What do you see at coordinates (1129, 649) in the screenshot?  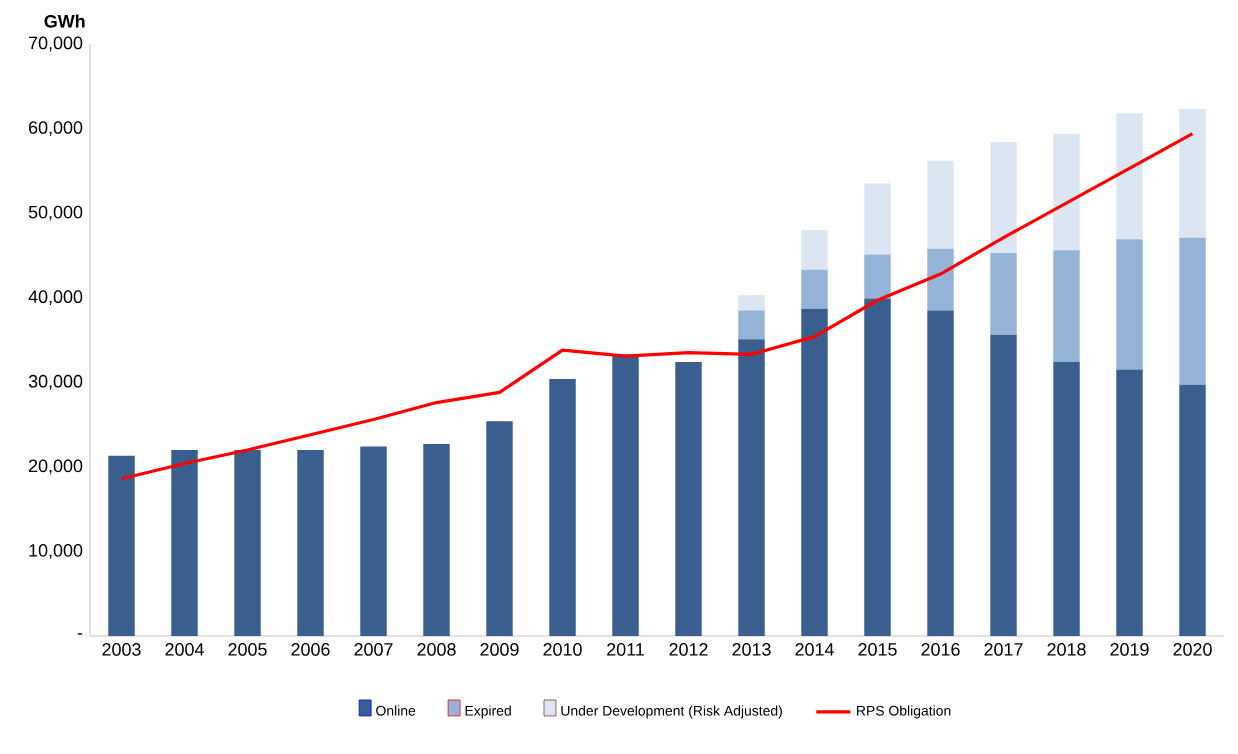 I see `x-tick-label: 2019` at bounding box center [1129, 649].